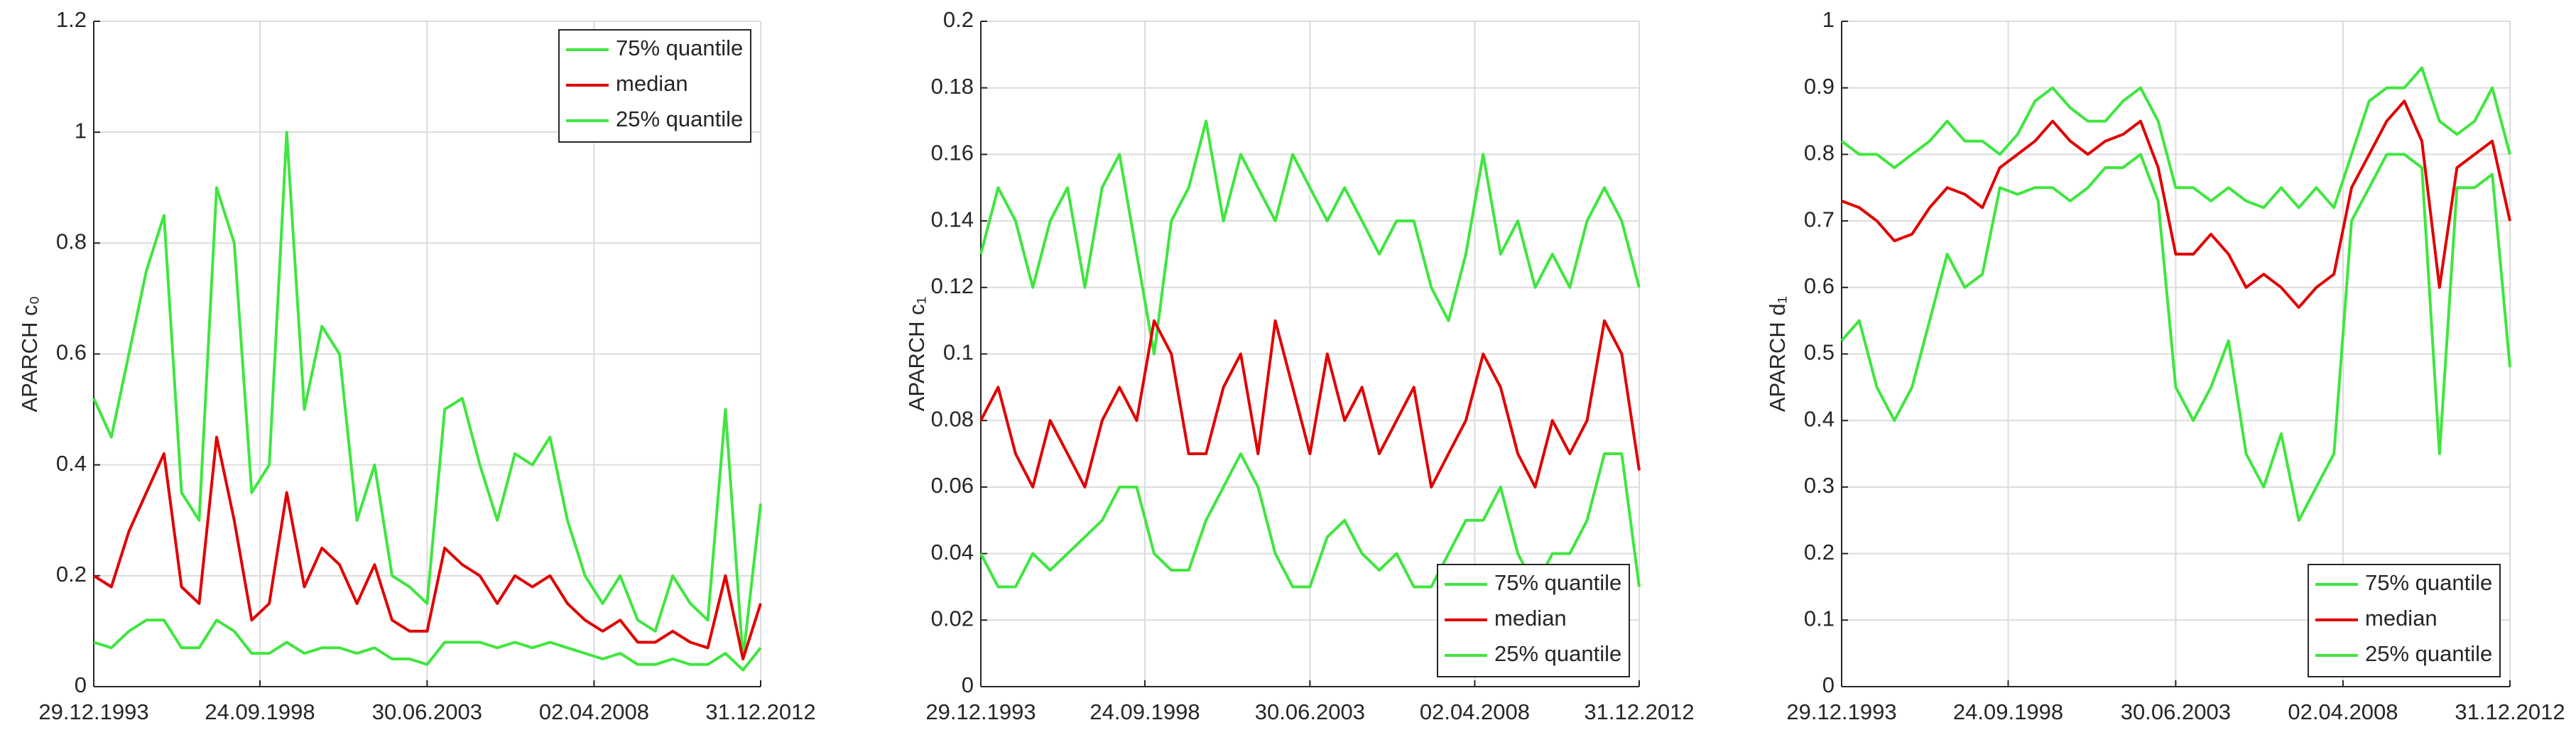 This screenshot has width=2576, height=747. I want to click on y-tick-label: 0.3, so click(1820, 486).